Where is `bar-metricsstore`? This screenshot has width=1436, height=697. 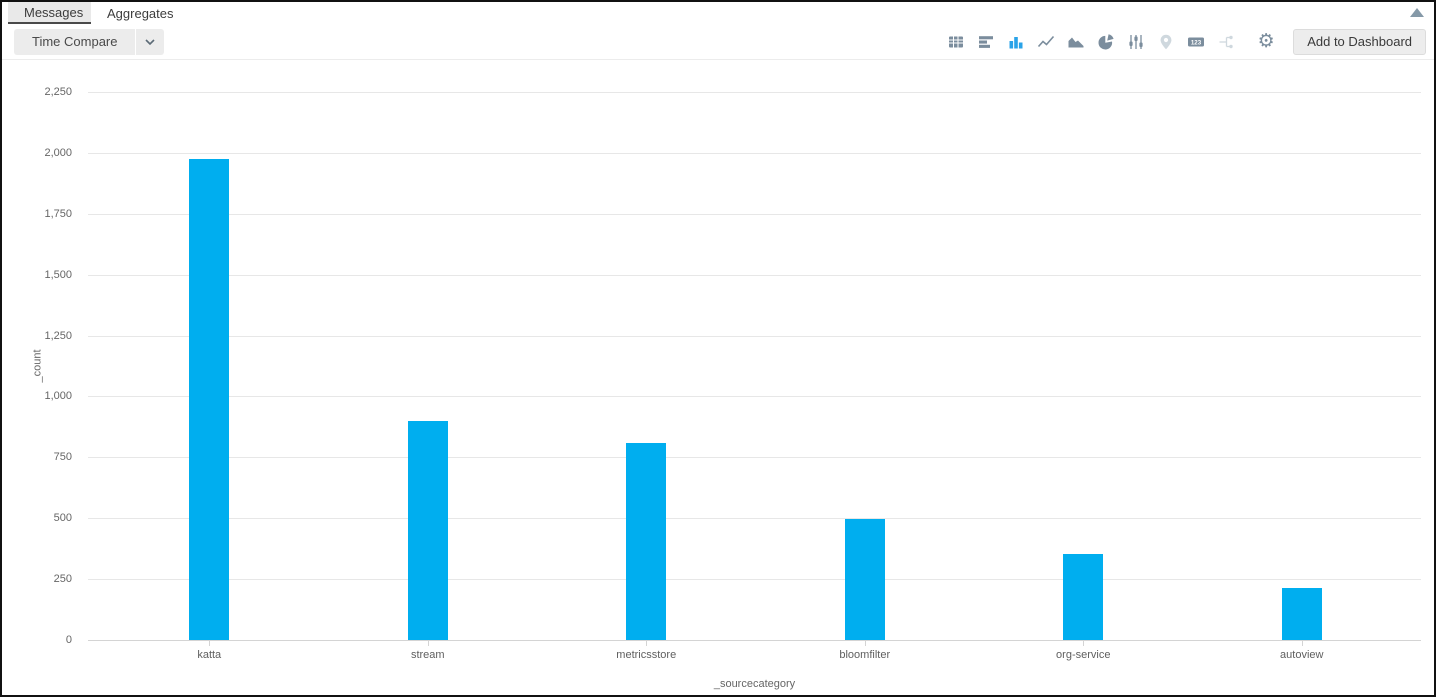 bar-metricsstore is located at coordinates (646, 541).